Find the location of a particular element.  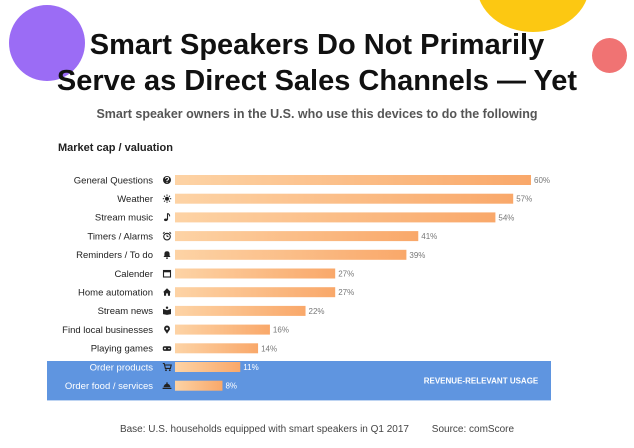

highlight-band is located at coordinates (299, 381).